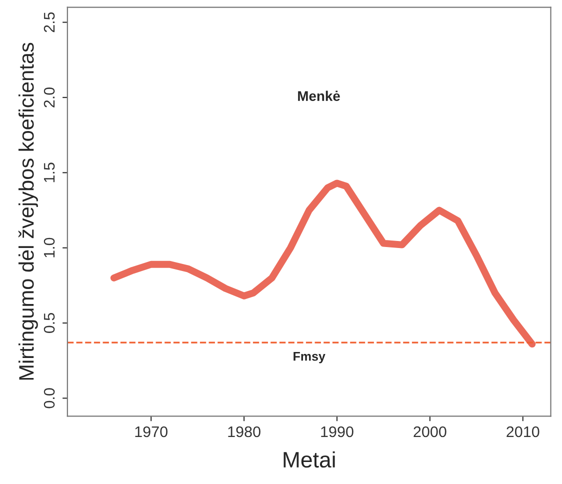  Describe the element at coordinates (310, 358) in the screenshot. I see `ref-line-label: Fmsy` at that location.